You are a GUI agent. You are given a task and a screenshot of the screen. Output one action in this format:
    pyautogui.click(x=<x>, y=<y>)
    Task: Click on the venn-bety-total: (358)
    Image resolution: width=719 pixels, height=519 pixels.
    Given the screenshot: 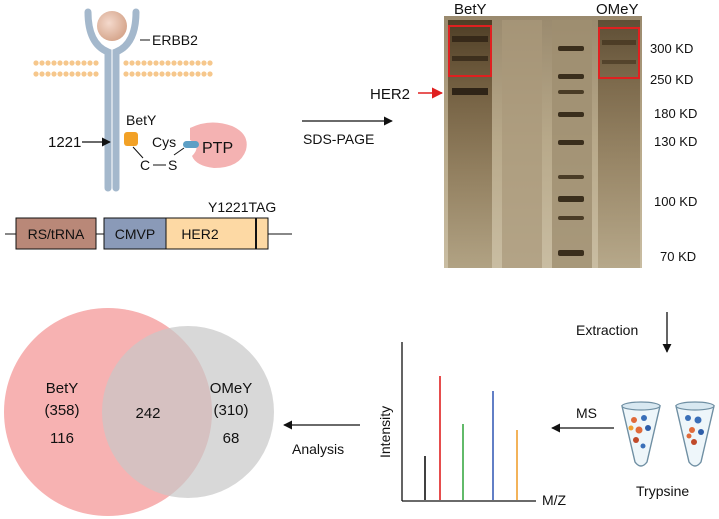 What is the action you would take?
    pyautogui.click(x=61, y=410)
    